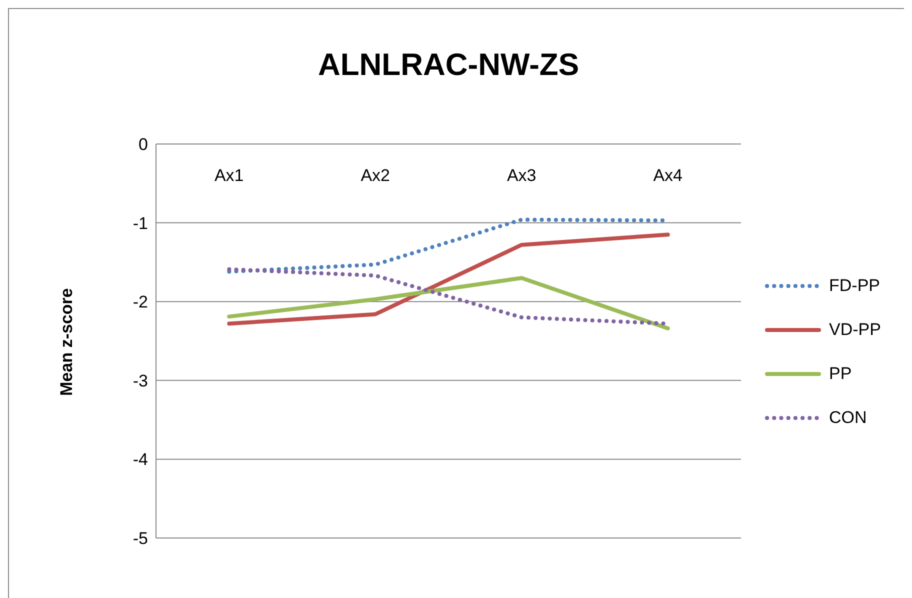  What do you see at coordinates (854, 286) in the screenshot?
I see `legend-label: FD-PP` at bounding box center [854, 286].